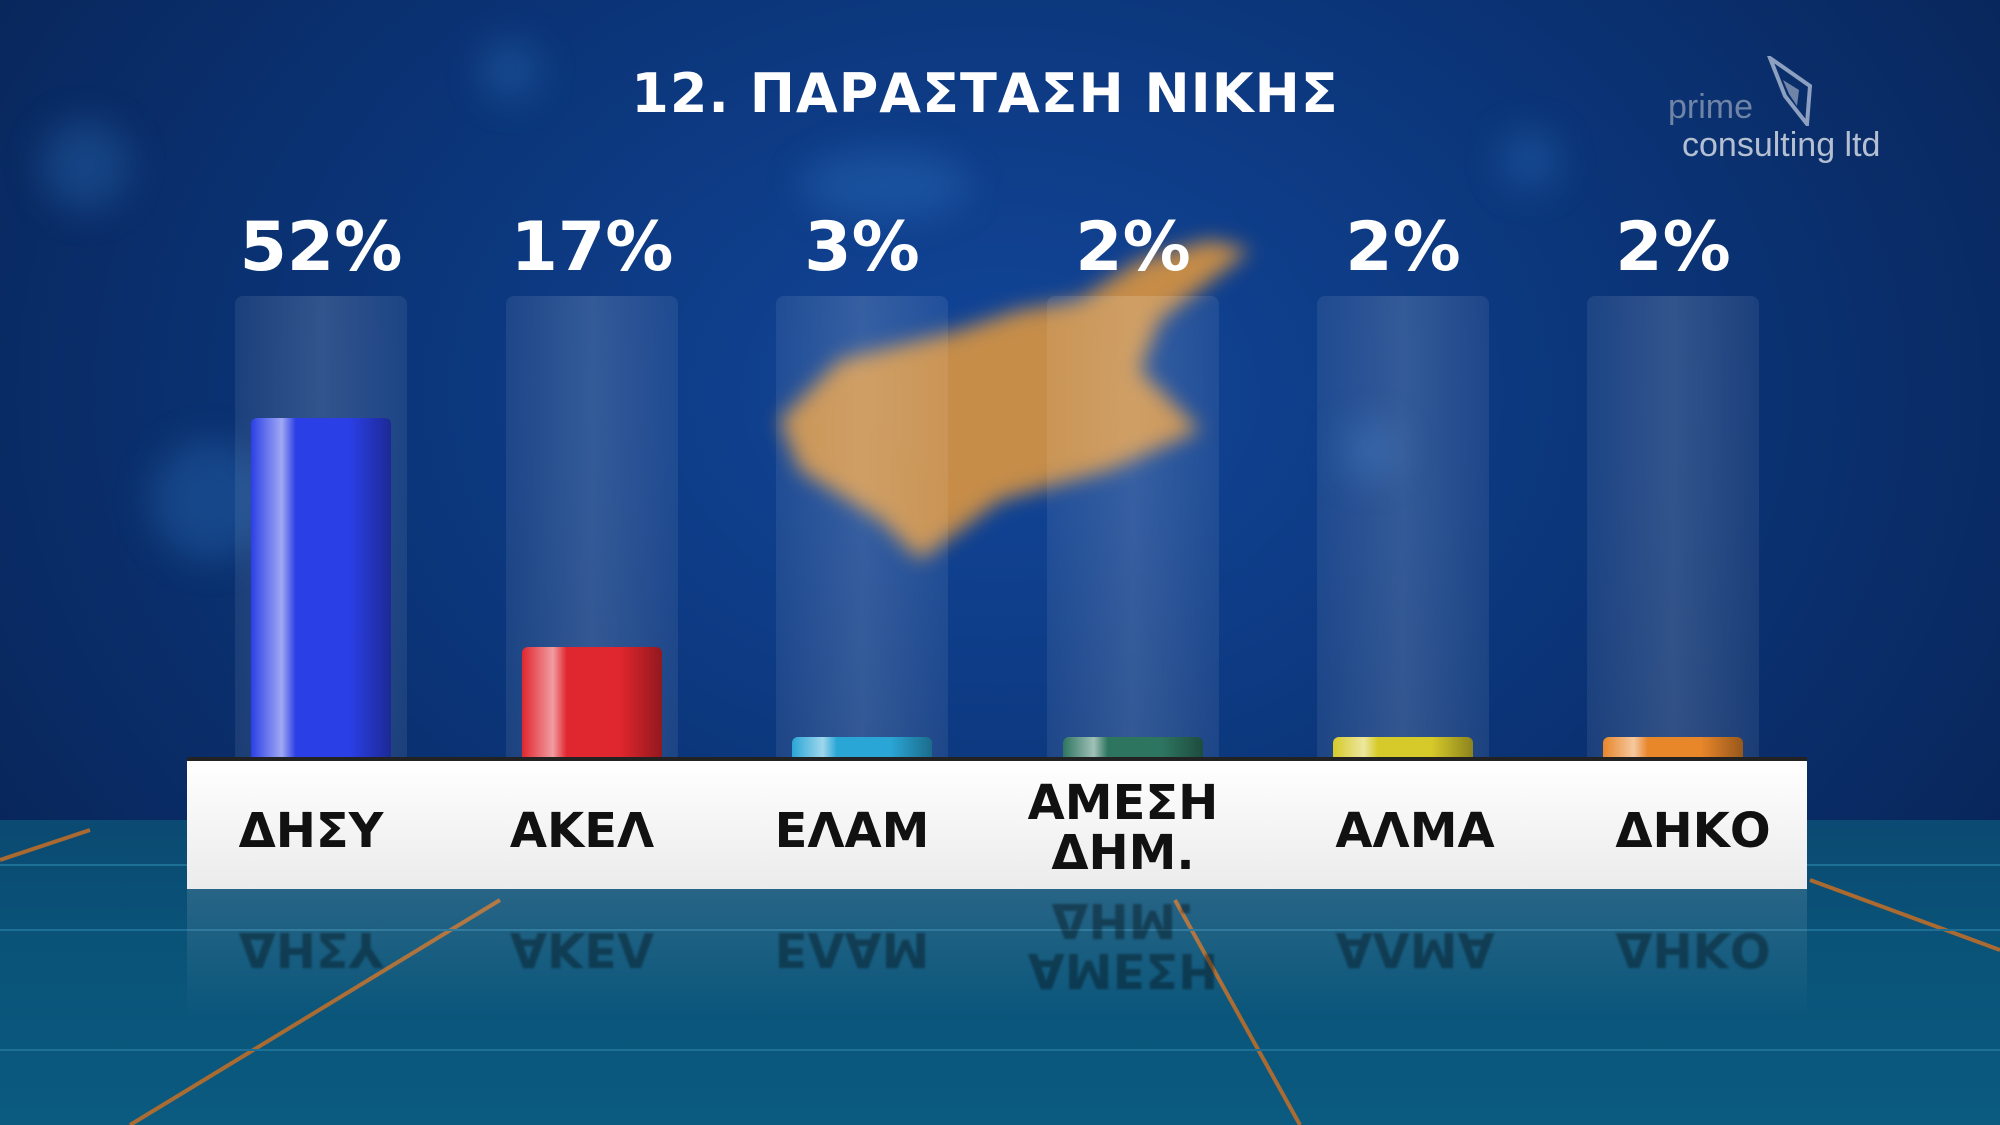 Image resolution: width=2000 pixels, height=1125 pixels. What do you see at coordinates (1415, 949) in the screenshot?
I see `category-label-reflection: ΑΛΜΑ` at bounding box center [1415, 949].